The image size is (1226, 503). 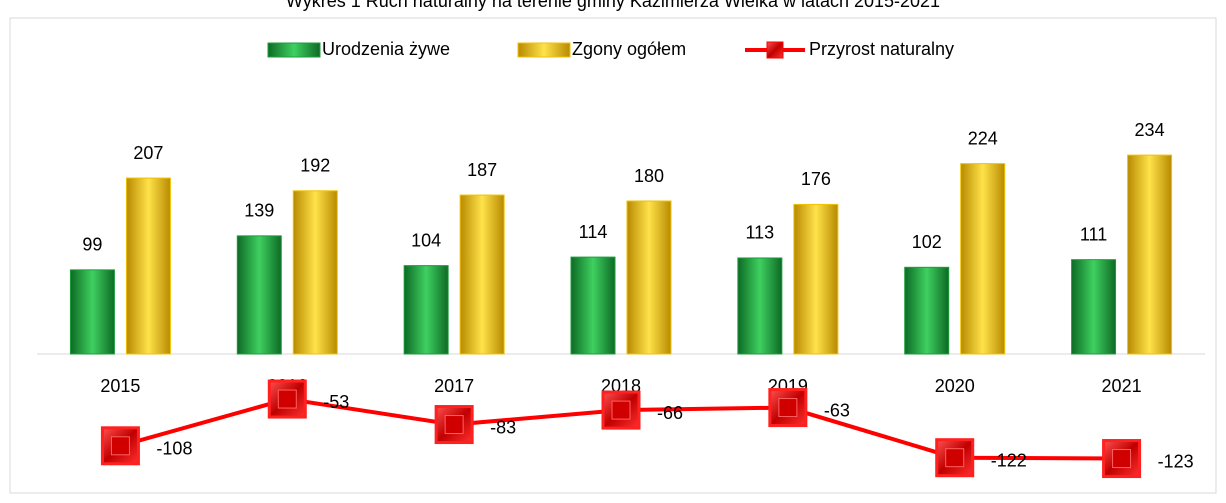 I want to click on data-label: 114, so click(x=593, y=232).